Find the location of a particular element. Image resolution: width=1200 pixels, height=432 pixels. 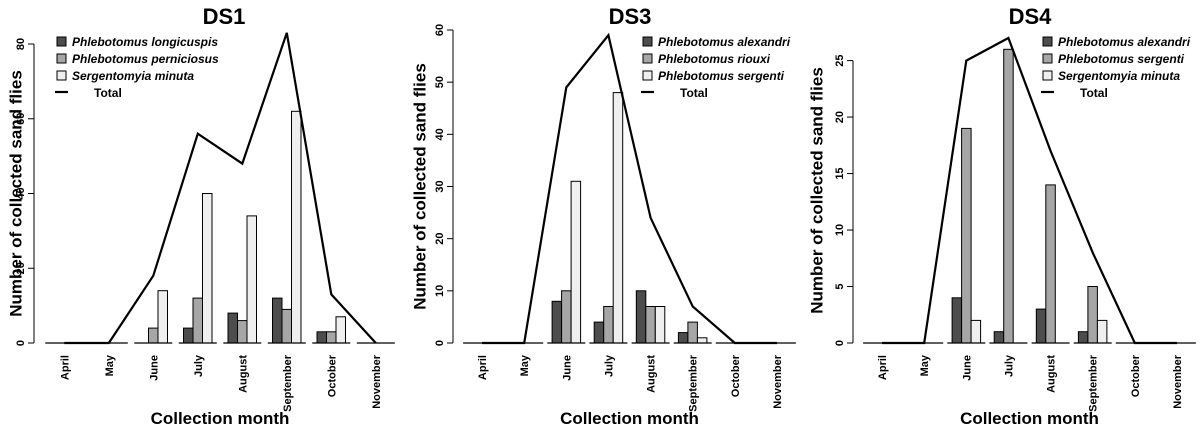

y-tick-label: 15 is located at coordinates (840, 173).